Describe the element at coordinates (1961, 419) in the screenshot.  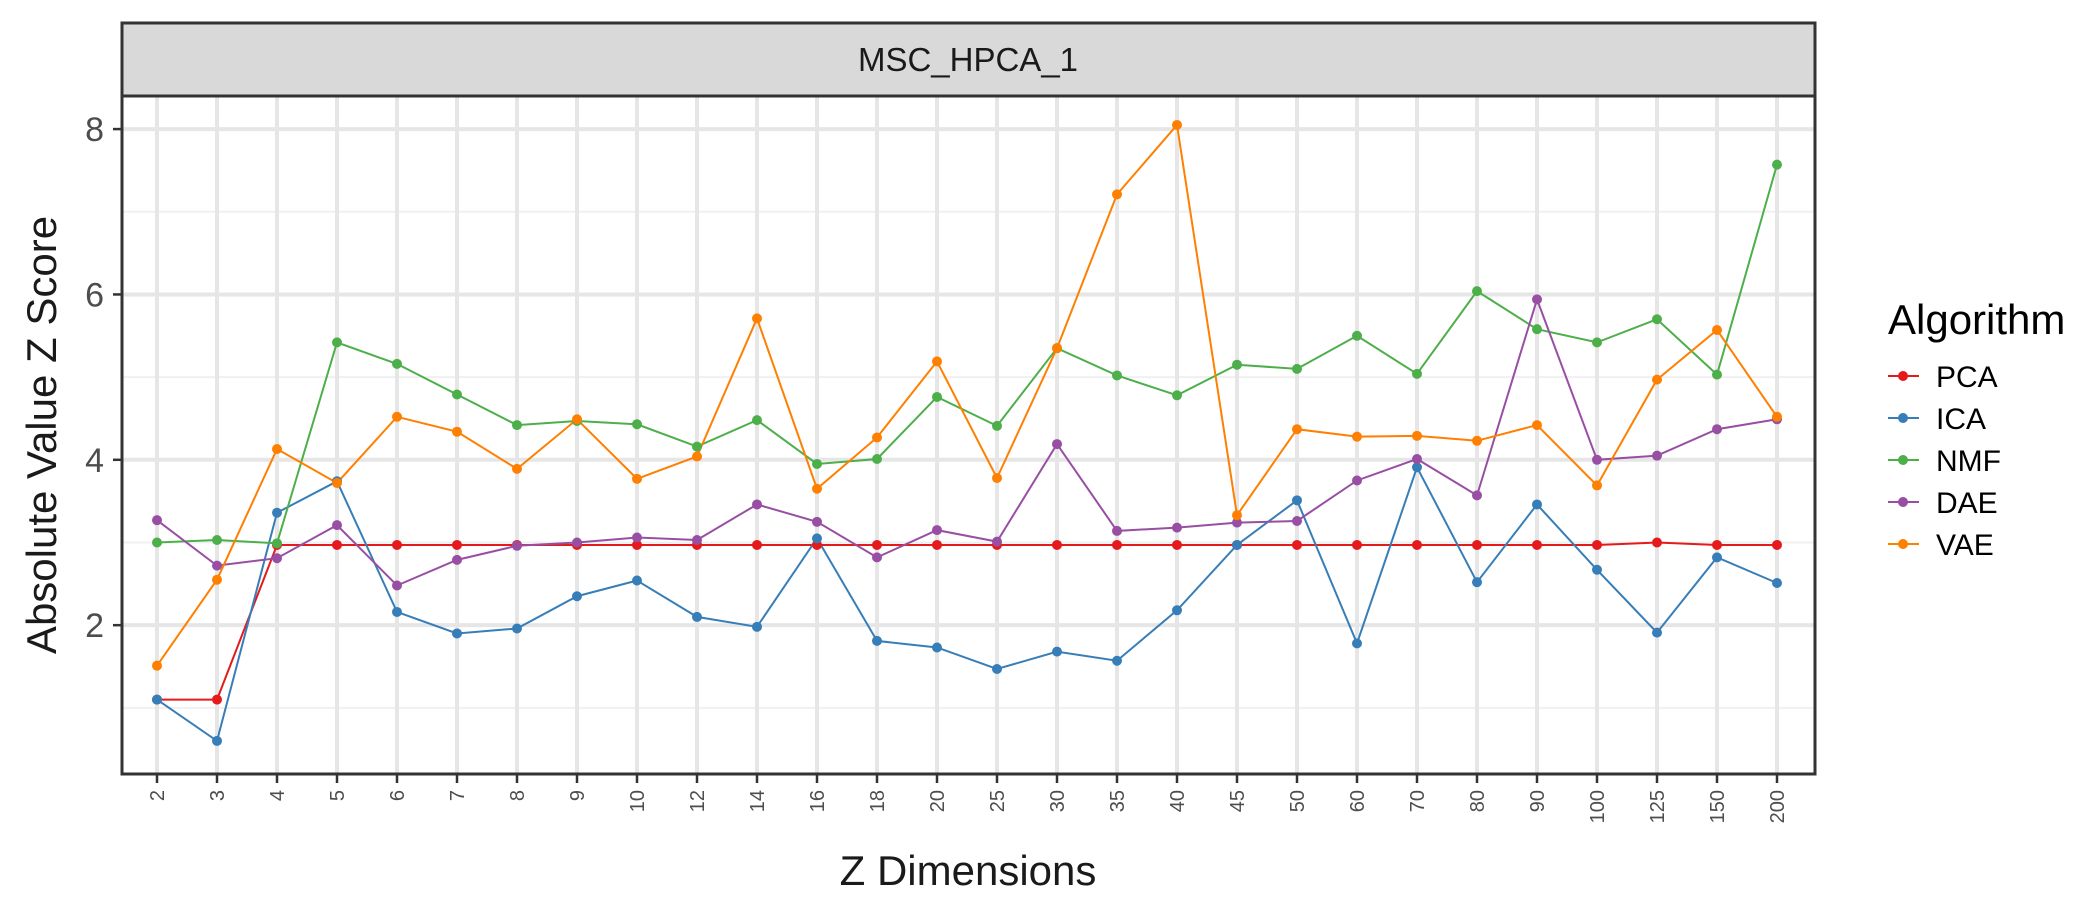
I see `legend-label-ica: ICA` at that location.